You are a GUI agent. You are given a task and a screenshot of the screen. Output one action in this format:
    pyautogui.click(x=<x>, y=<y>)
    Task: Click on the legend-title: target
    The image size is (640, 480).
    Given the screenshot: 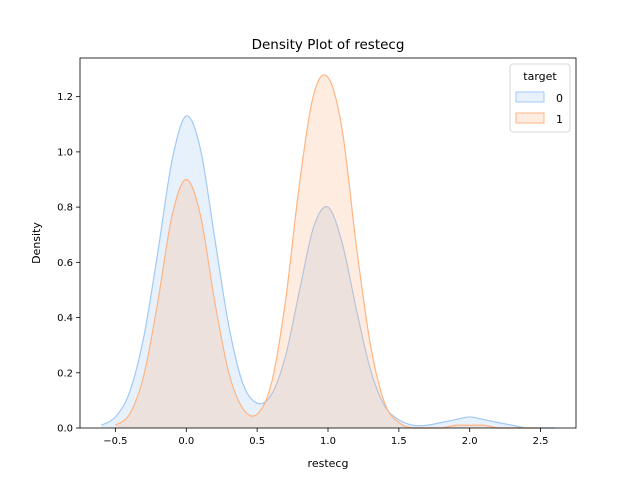 What is the action you would take?
    pyautogui.click(x=540, y=76)
    